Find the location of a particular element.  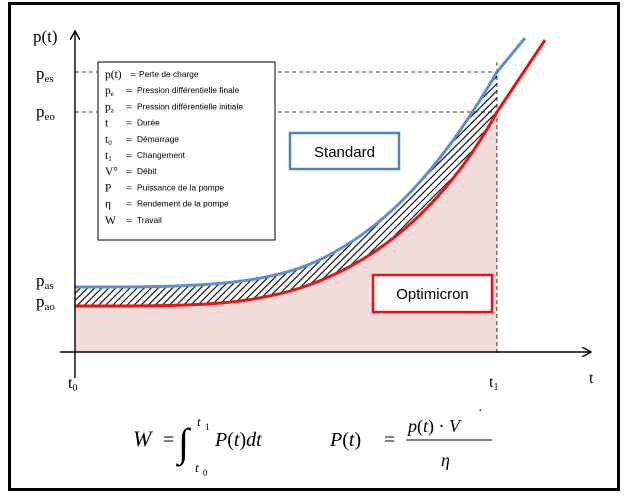

optimicron-label-box: Optimicron is located at coordinates (432, 293).